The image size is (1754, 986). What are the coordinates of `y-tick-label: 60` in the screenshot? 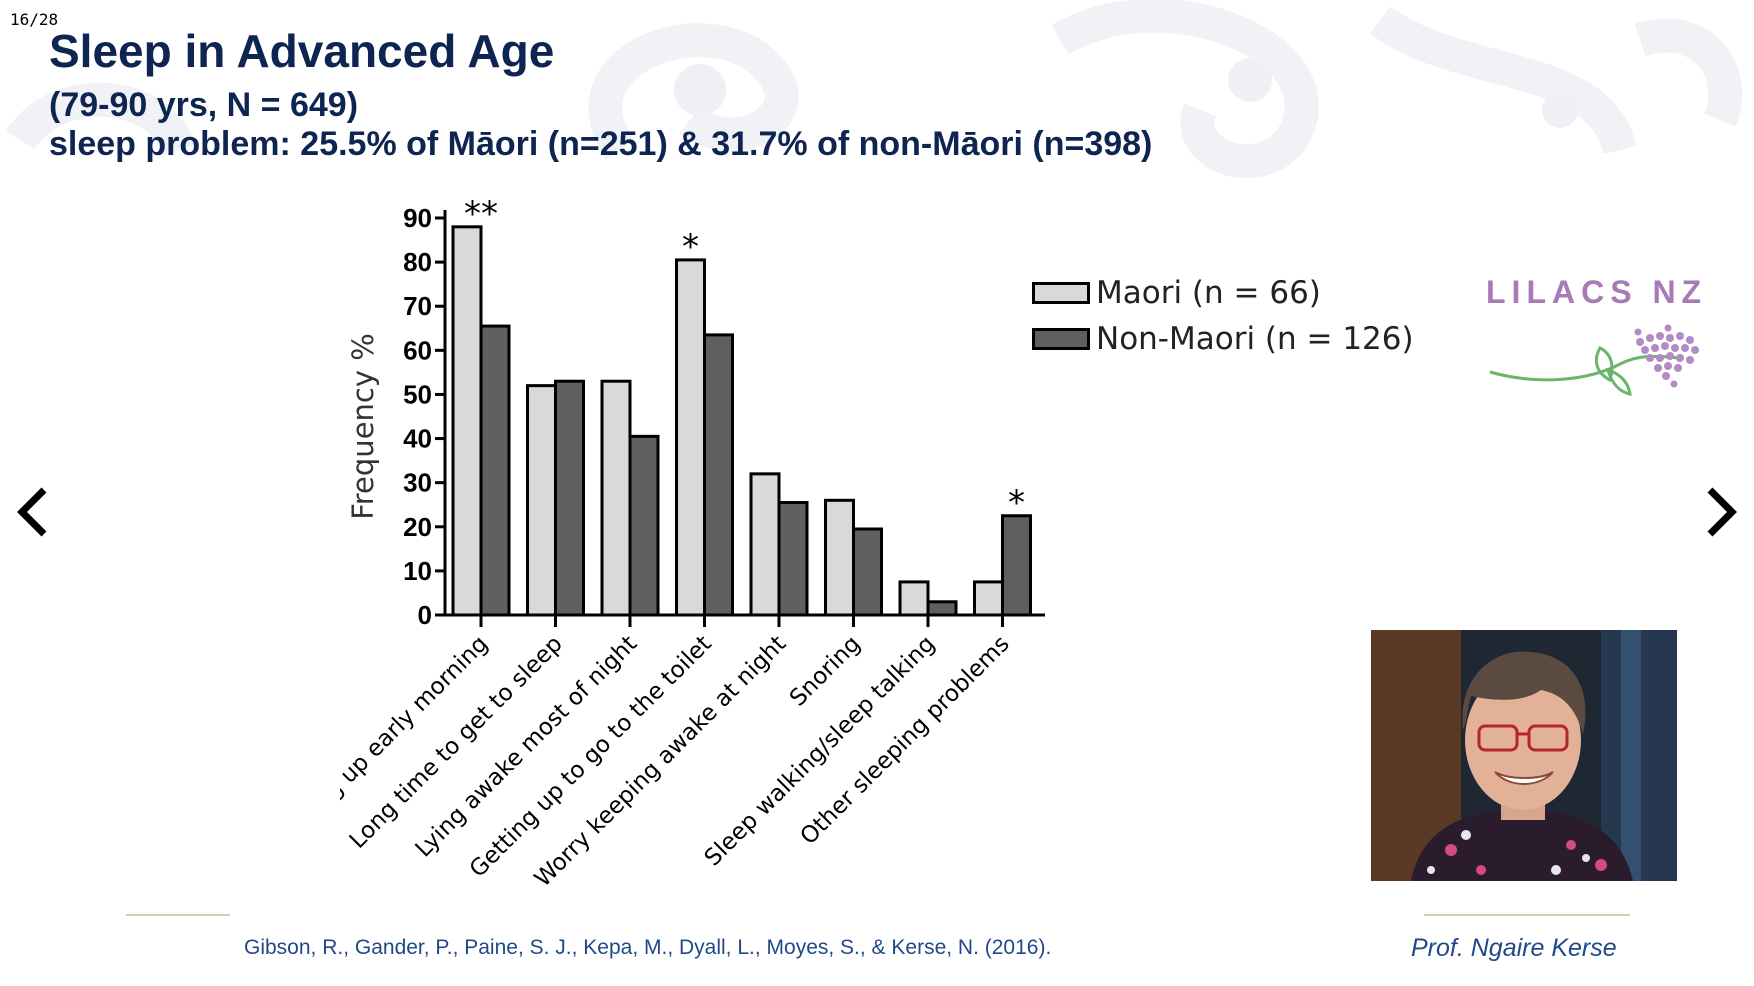 It's located at (417, 350).